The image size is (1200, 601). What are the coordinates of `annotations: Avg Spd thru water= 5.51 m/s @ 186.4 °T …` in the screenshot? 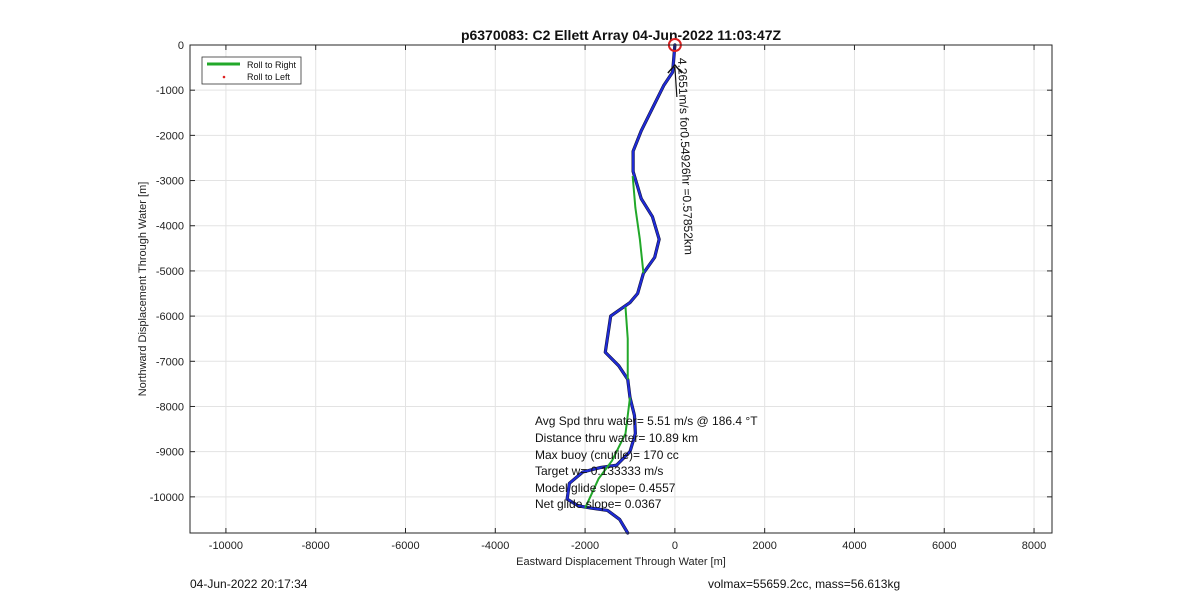 It's located at (646, 462).